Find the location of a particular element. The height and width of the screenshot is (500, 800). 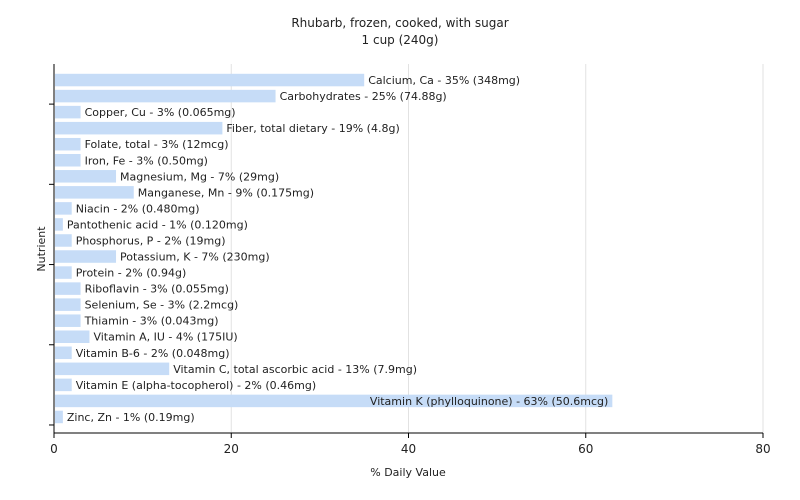

bar-label: Riboflavin - 3% (0.055mg) is located at coordinates (157, 289).